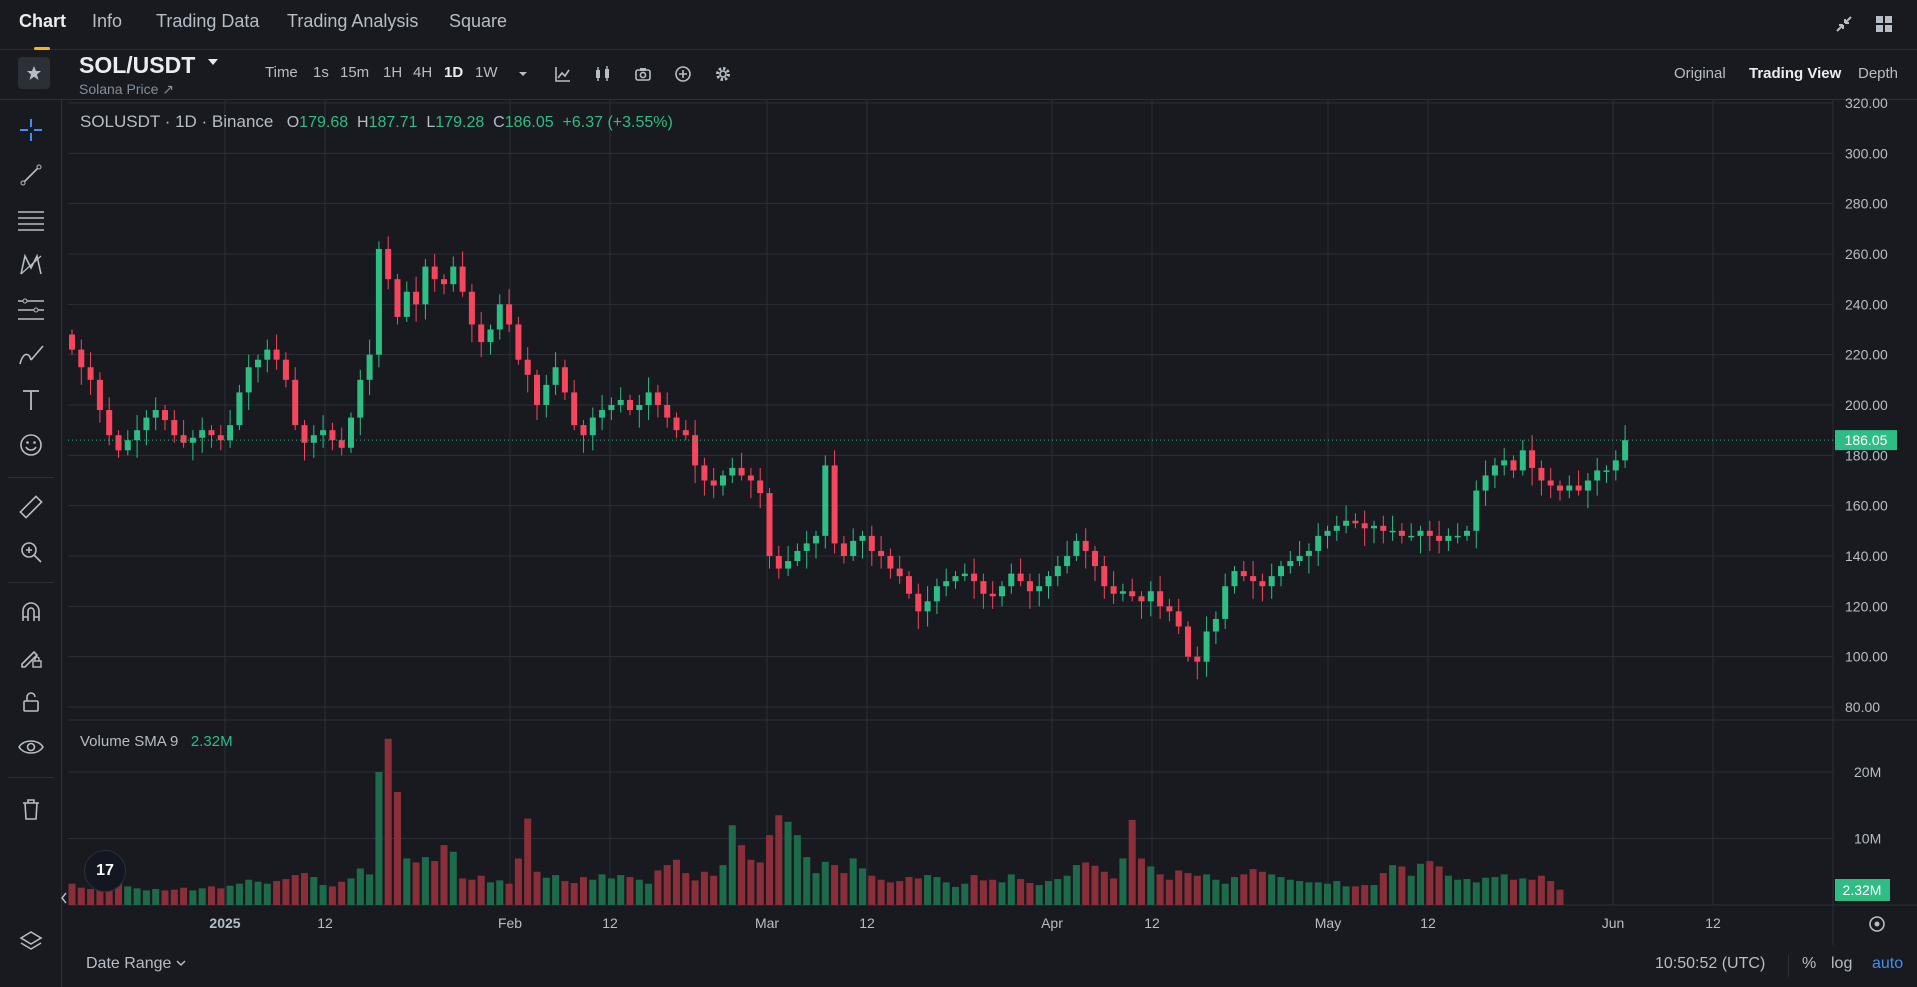  What do you see at coordinates (1866, 355) in the screenshot?
I see `price-axis-label: 220.00` at bounding box center [1866, 355].